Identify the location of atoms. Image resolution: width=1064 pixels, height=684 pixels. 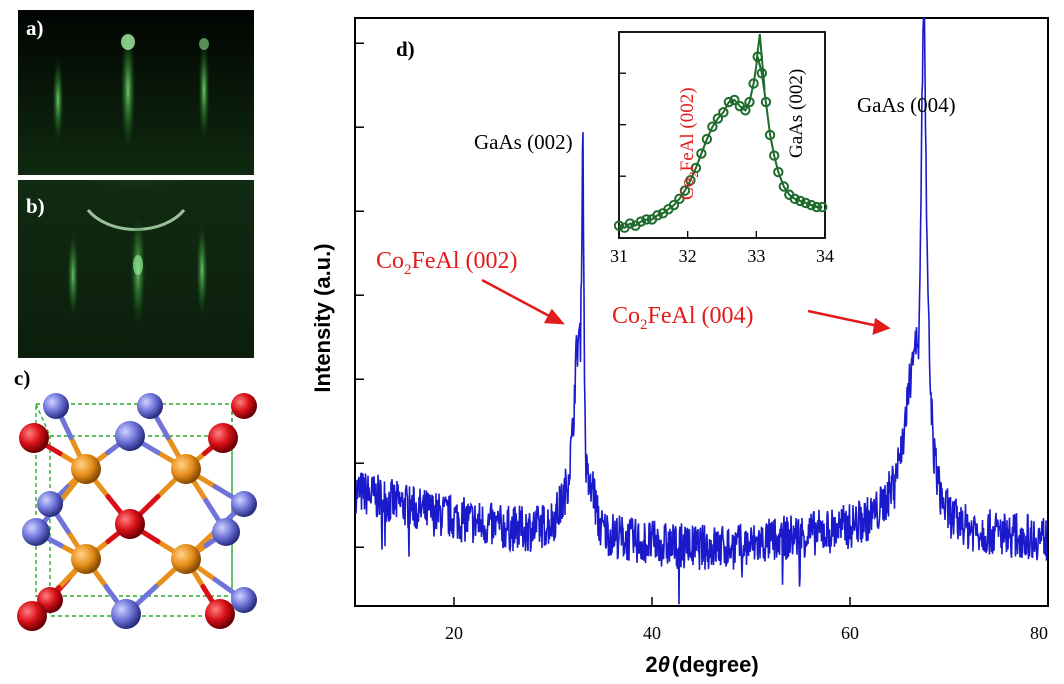
(137, 512).